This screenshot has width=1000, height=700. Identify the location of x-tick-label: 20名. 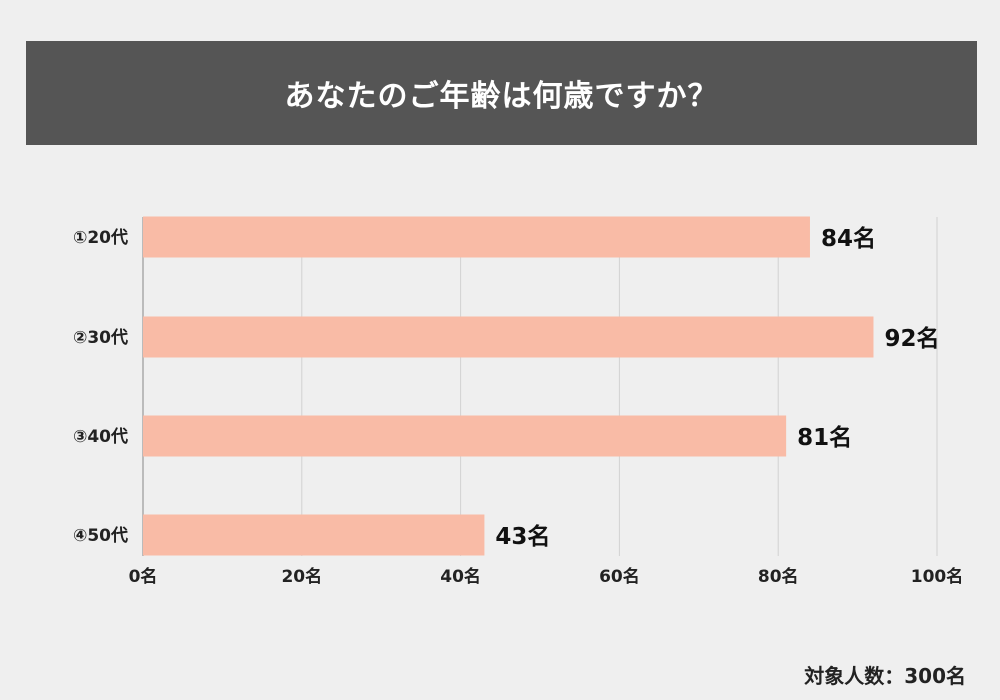
(301, 576).